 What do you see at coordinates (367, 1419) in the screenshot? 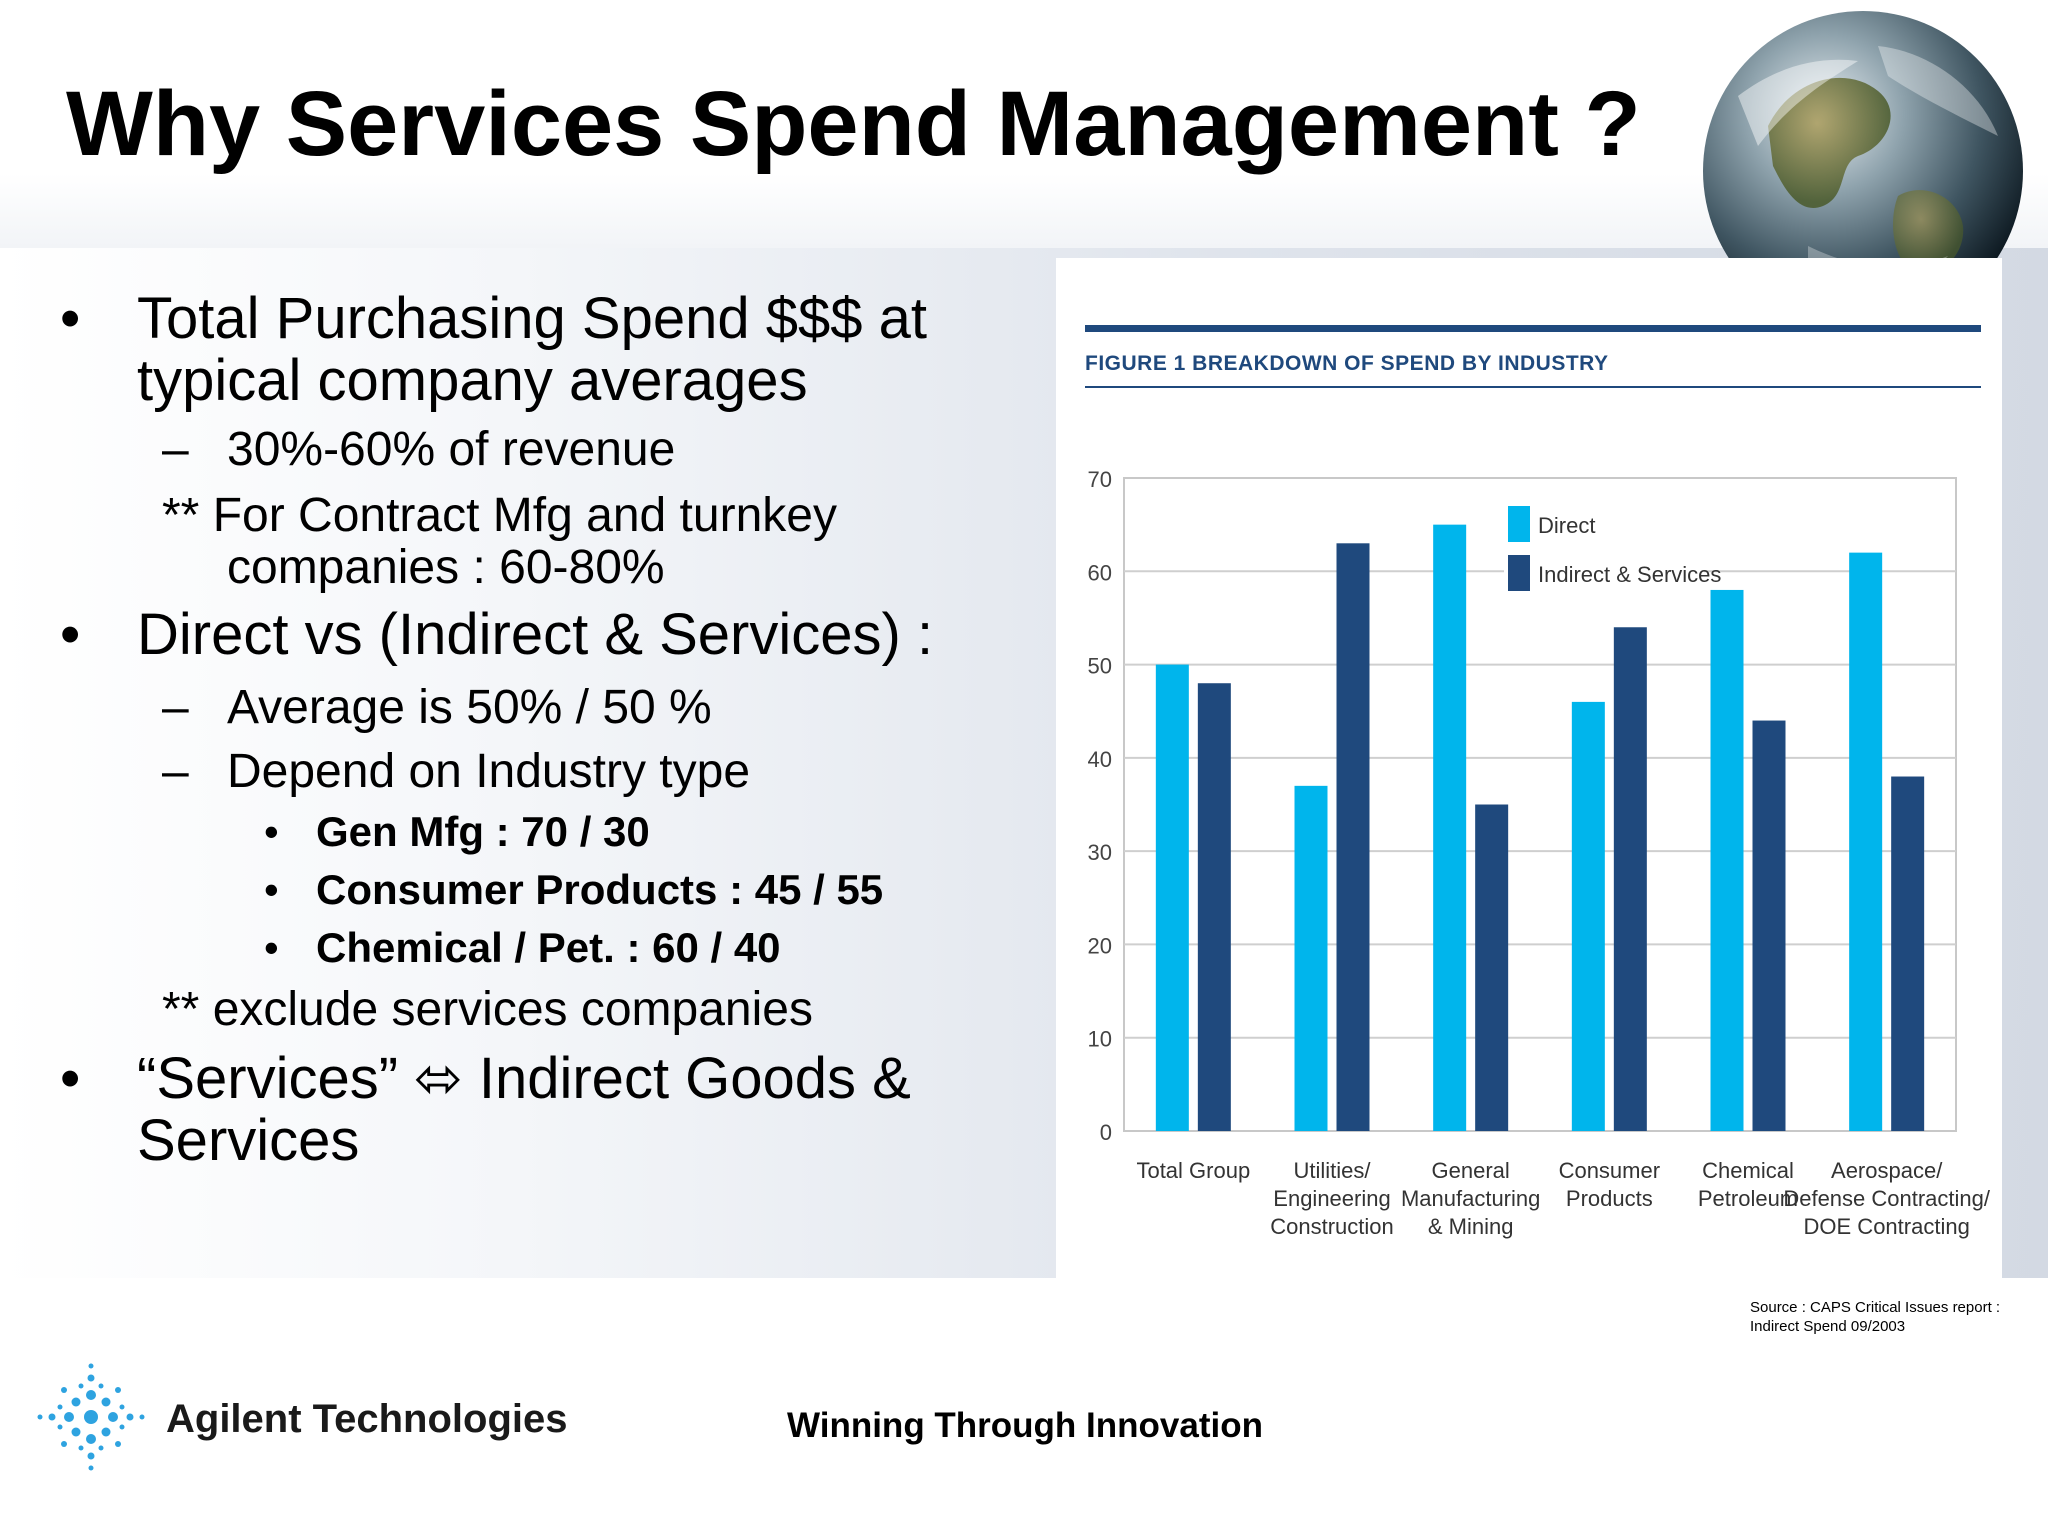
I see `logo-text: Agilent Technologies` at bounding box center [367, 1419].